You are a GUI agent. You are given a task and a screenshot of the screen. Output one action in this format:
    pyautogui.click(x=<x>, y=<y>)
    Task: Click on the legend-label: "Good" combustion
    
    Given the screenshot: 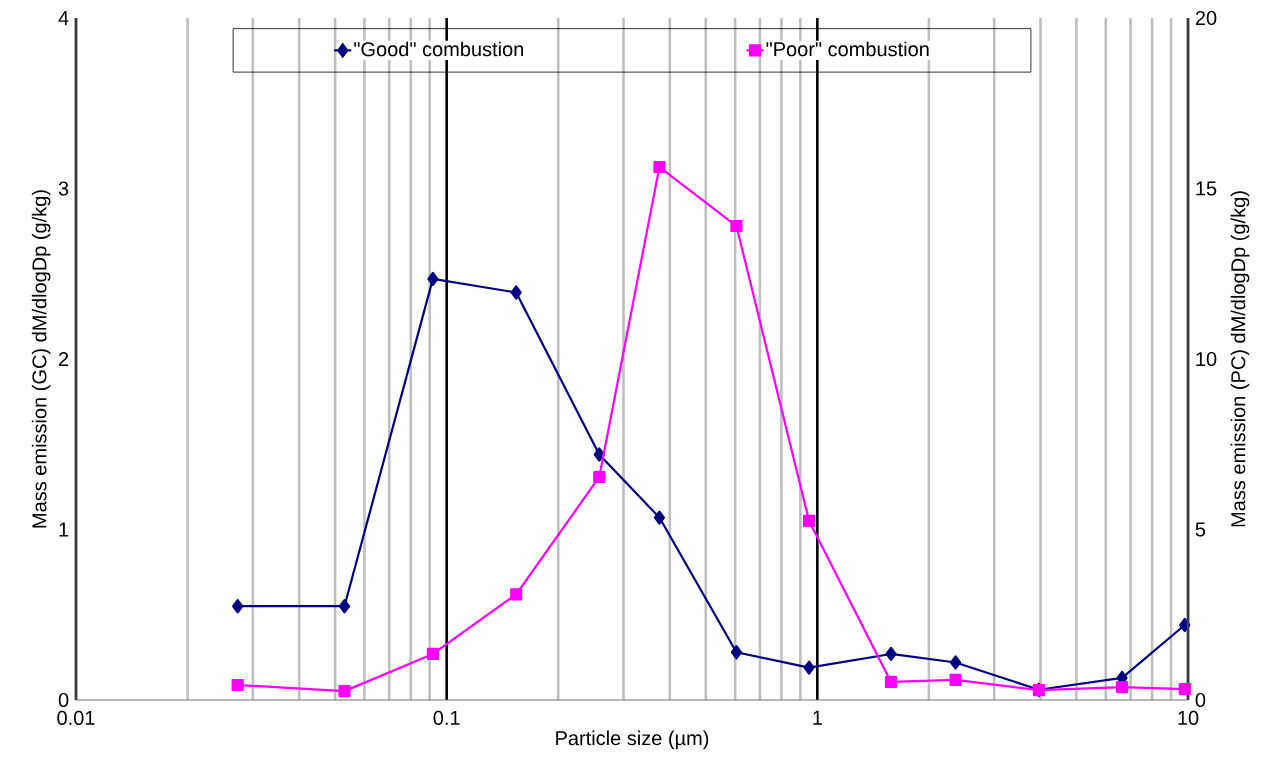 What is the action you would take?
    pyautogui.click(x=438, y=49)
    